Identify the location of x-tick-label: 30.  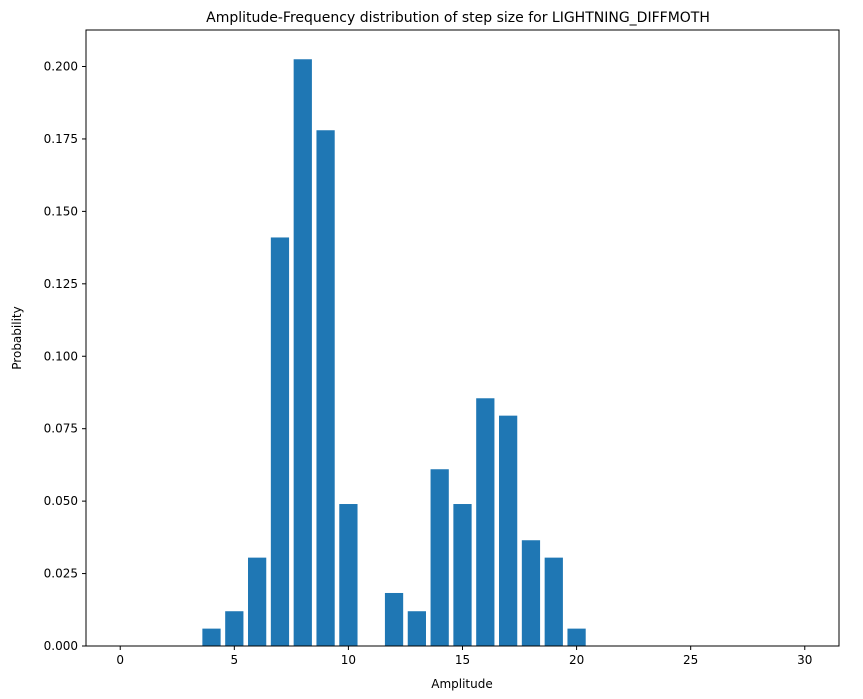
(804, 660).